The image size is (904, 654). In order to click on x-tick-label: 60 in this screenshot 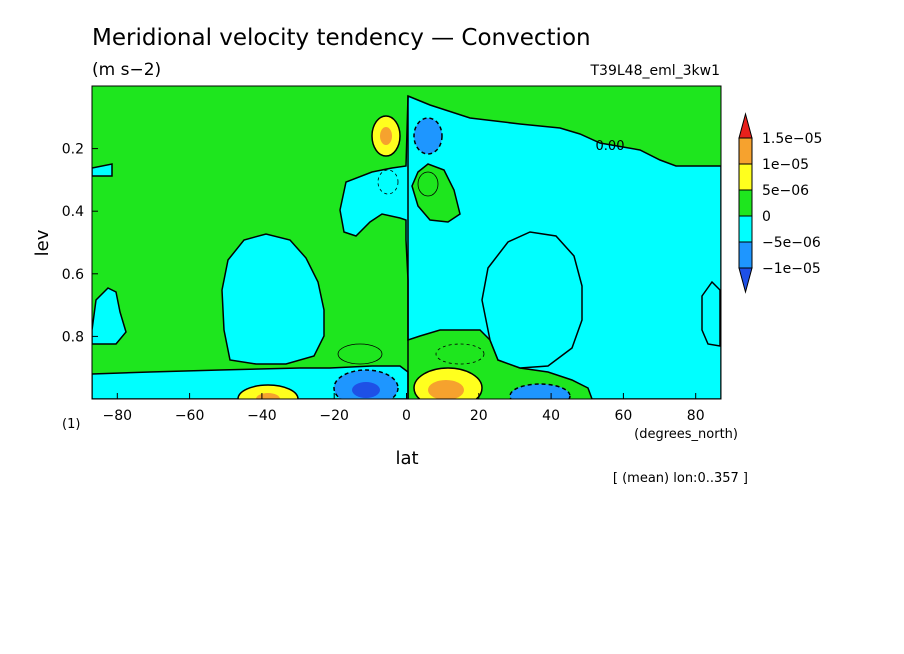, I will do `click(623, 416)`.